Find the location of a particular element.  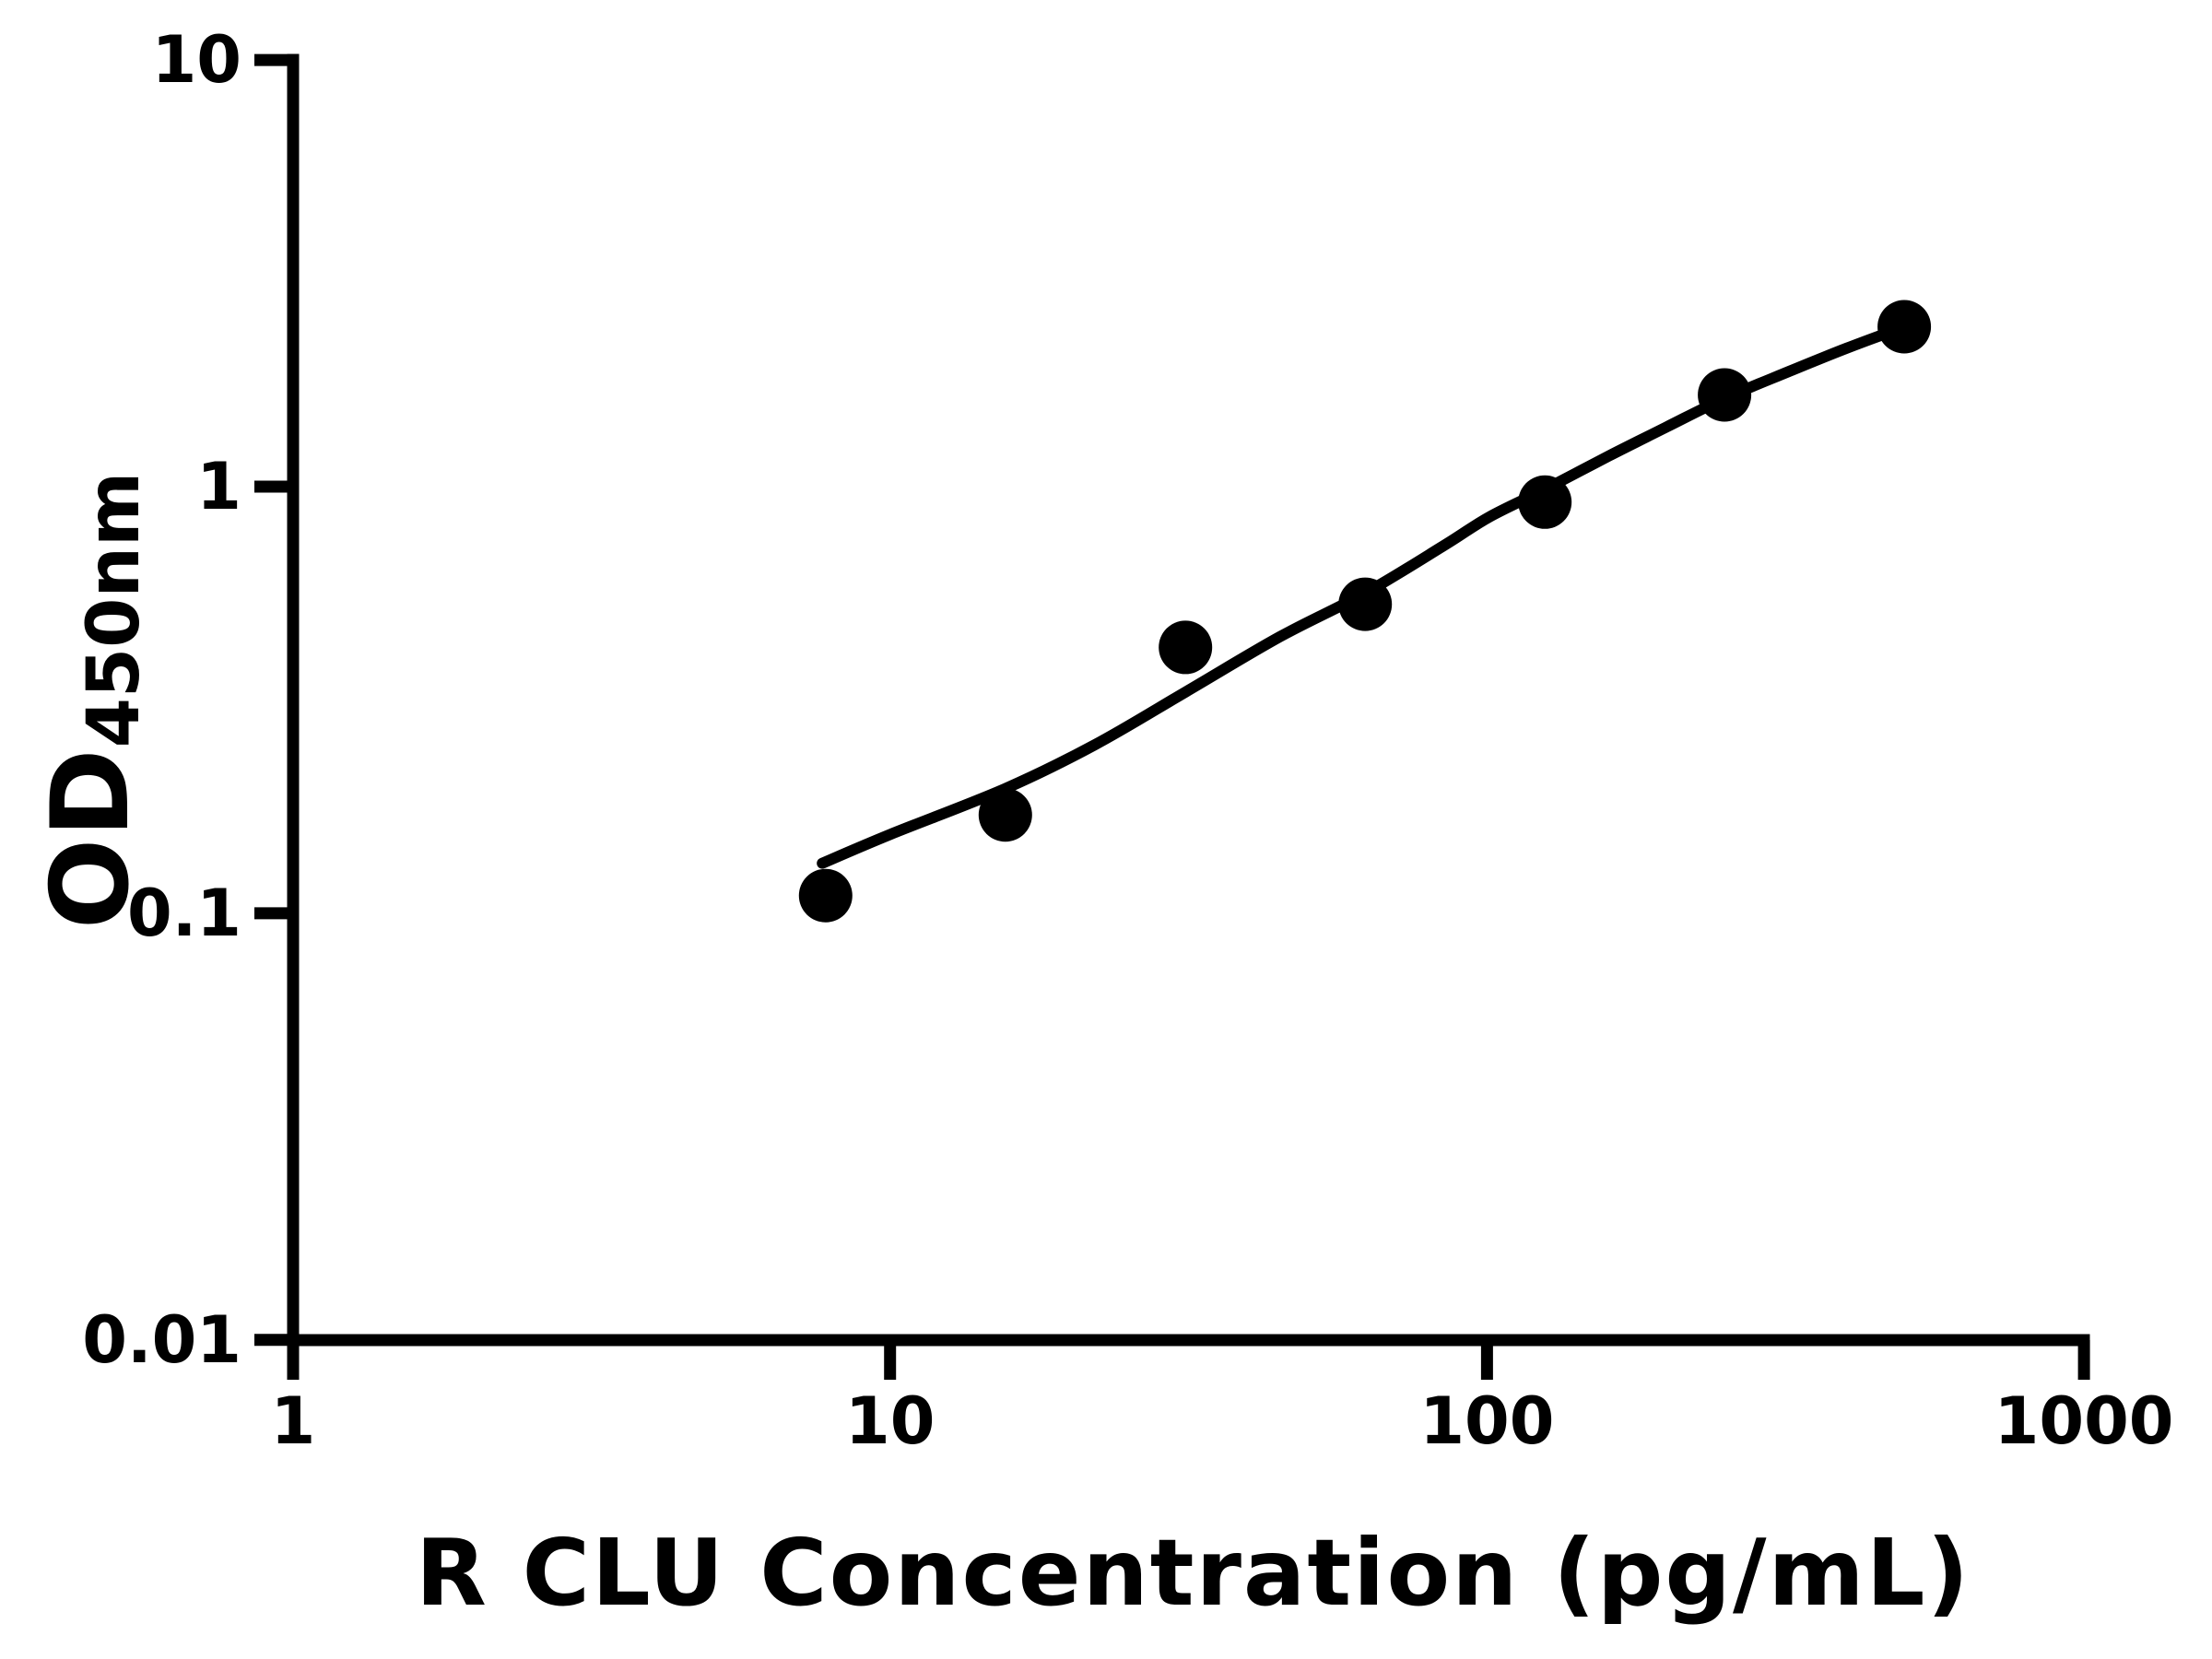

x-tick-label: 1000 is located at coordinates (2084, 1421).